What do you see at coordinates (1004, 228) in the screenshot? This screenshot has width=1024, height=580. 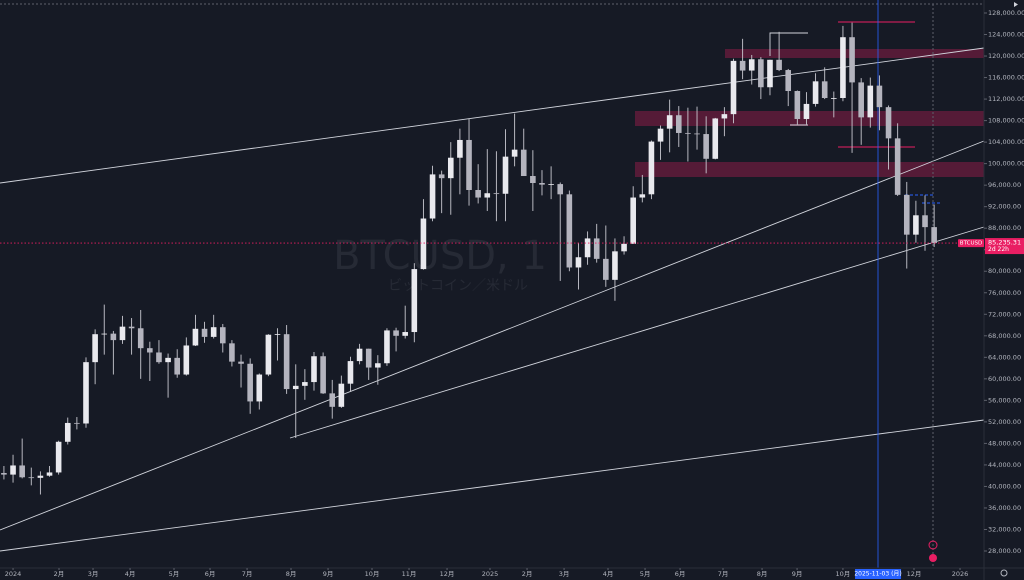 I see `y-tick-label: 88,000.00` at bounding box center [1004, 228].